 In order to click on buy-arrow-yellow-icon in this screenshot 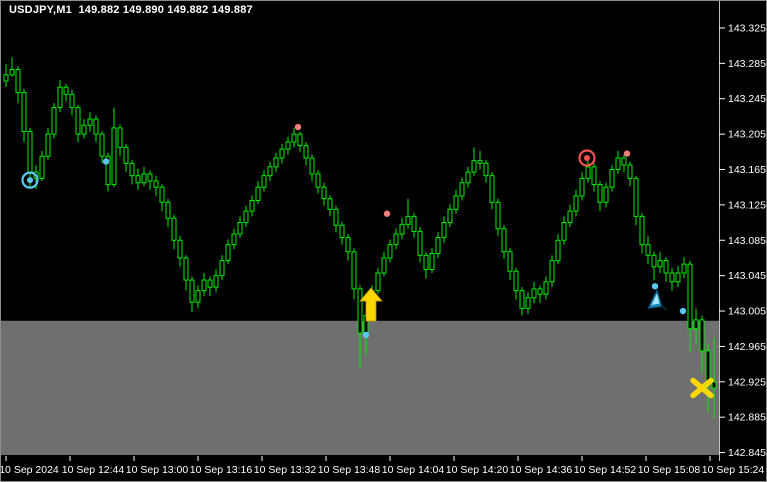, I will do `click(371, 304)`.